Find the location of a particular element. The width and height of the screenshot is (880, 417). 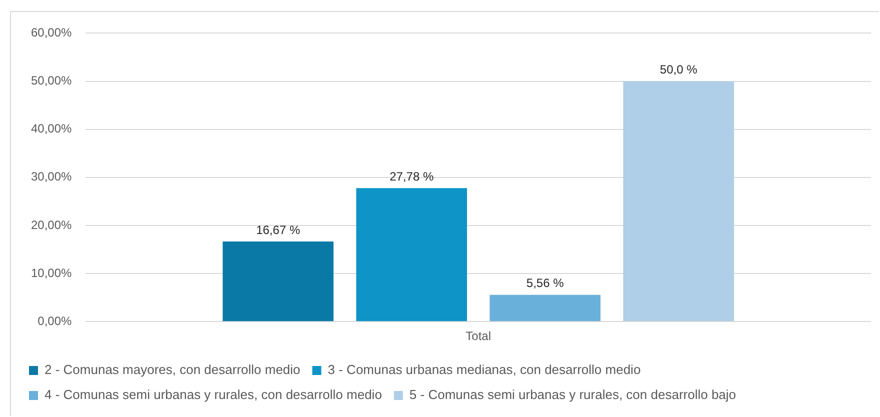

legend-label: 2 - Comunas mayores, con desarrollo medio is located at coordinates (172, 370).